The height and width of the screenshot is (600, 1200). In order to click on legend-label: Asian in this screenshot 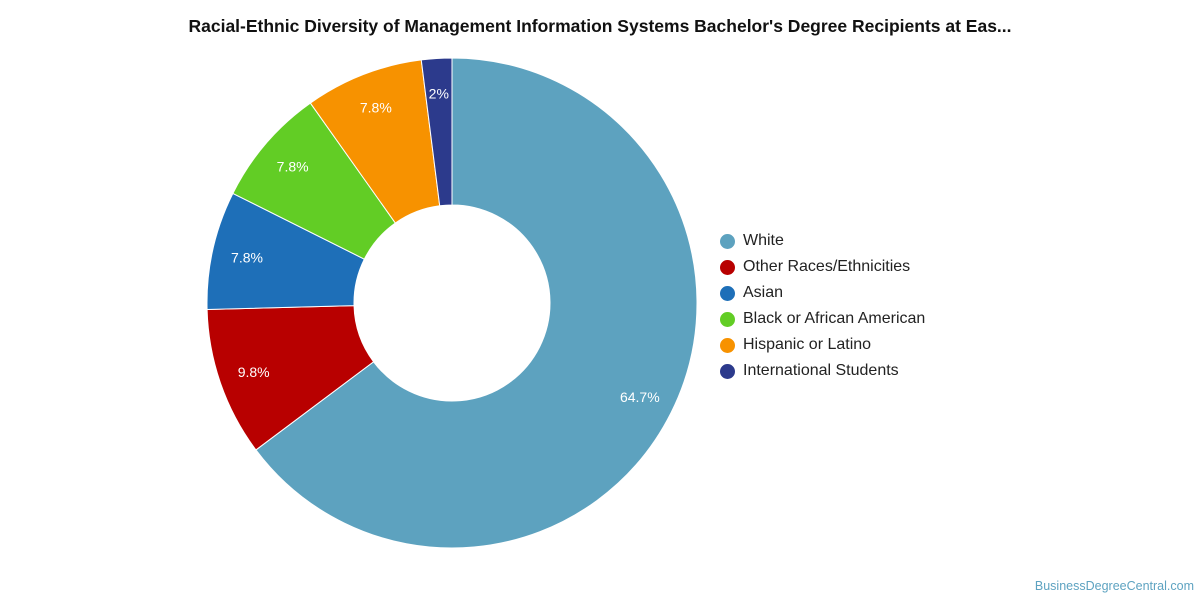, I will do `click(763, 292)`.